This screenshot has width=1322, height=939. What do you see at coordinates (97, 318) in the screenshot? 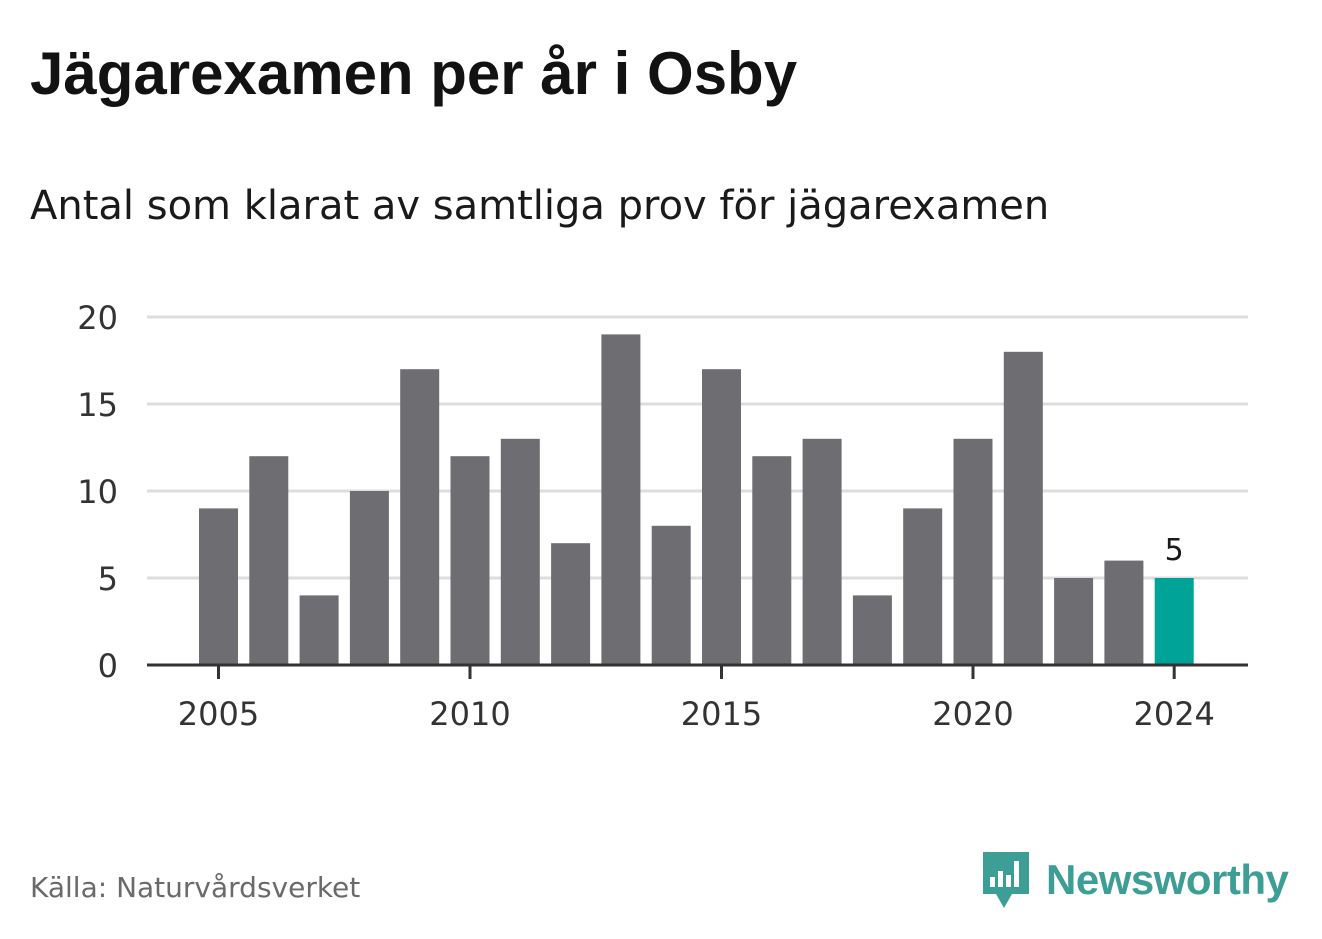
I see `y-tick-label: 20` at bounding box center [97, 318].